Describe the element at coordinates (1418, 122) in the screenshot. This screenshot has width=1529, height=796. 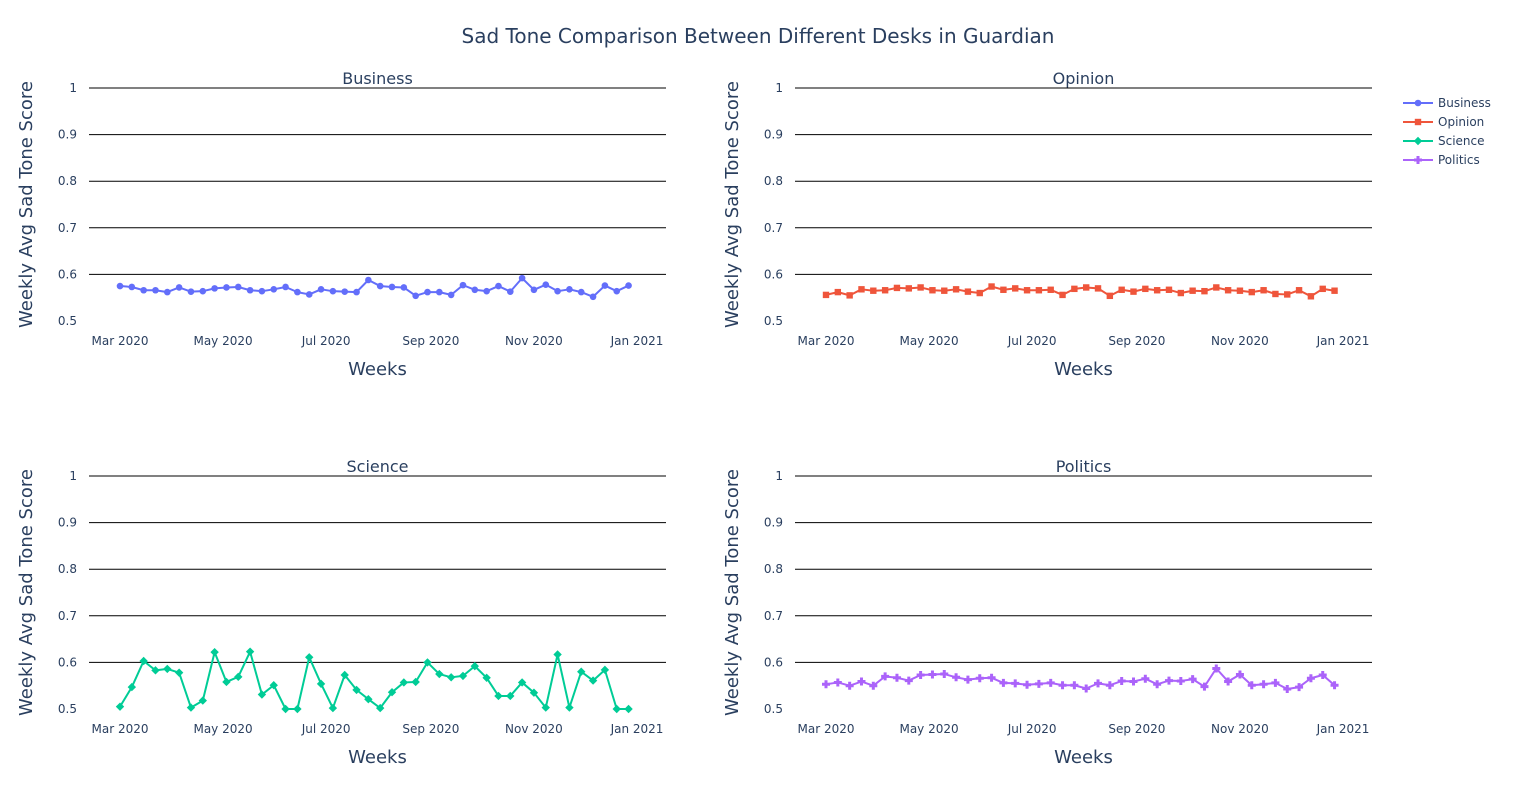
I see `legend-marker-square-icon` at that location.